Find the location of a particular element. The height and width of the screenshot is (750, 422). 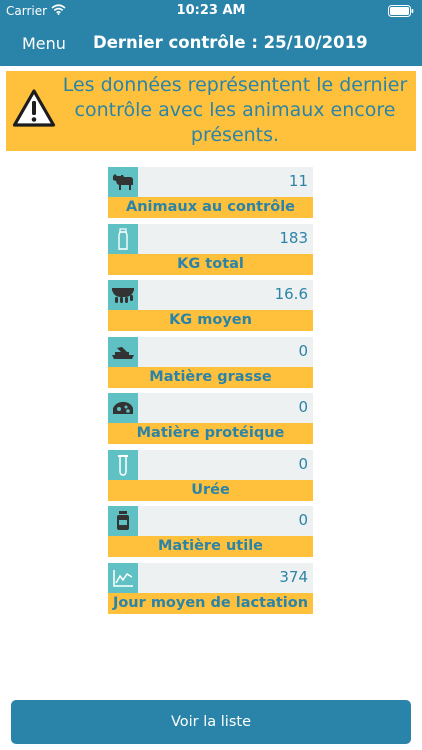

metric-card-kg-total: 183 KG total is located at coordinates (210, 252).